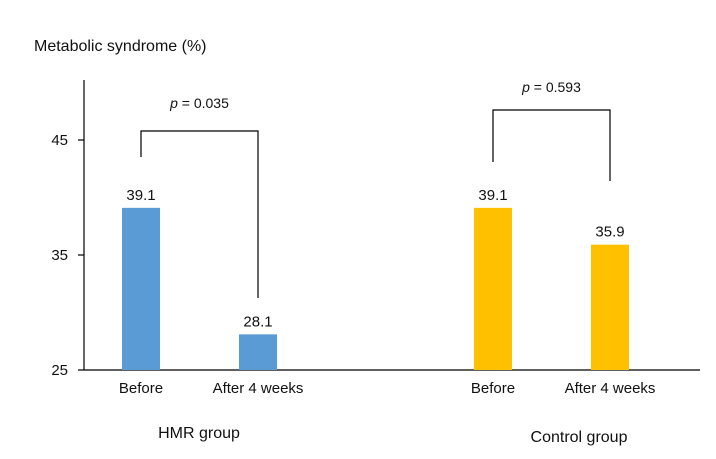 This screenshot has width=716, height=459. Describe the element at coordinates (199, 103) in the screenshot. I see `p-value-label: p = 0.035` at that location.